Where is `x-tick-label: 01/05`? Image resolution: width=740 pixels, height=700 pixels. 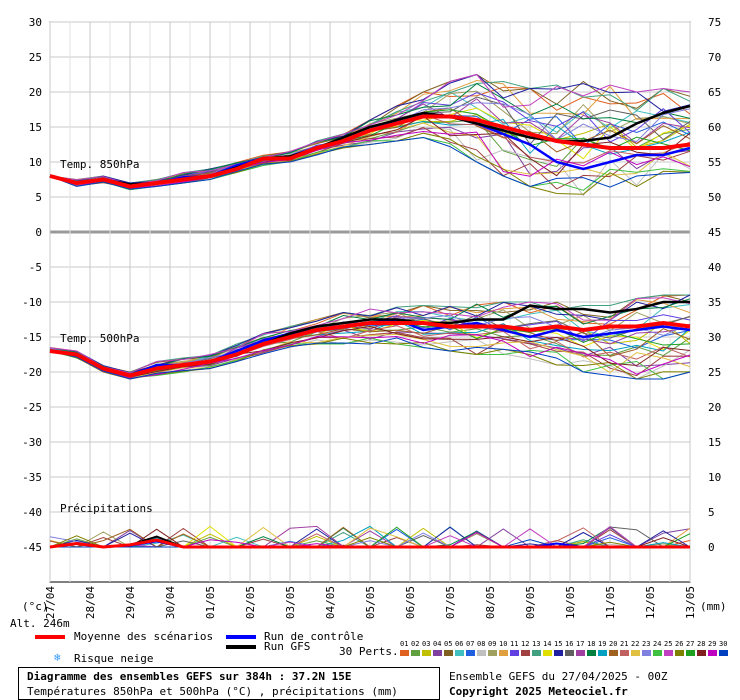 x-tick-label: 01/05 is located at coordinates (210, 602).